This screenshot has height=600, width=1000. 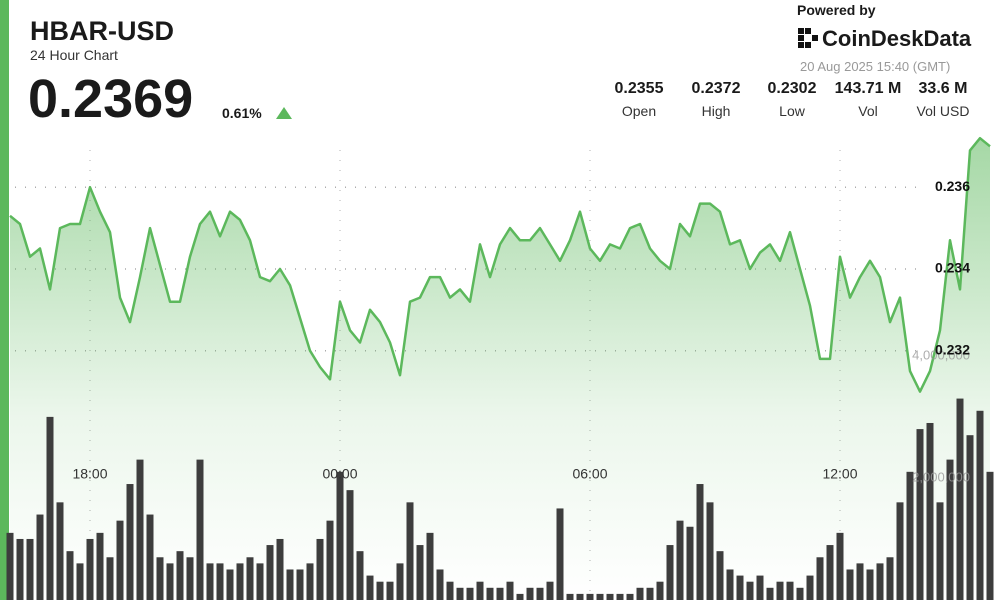 What do you see at coordinates (941, 476) in the screenshot?
I see `y2-tick-label: 2,000,000` at bounding box center [941, 476].